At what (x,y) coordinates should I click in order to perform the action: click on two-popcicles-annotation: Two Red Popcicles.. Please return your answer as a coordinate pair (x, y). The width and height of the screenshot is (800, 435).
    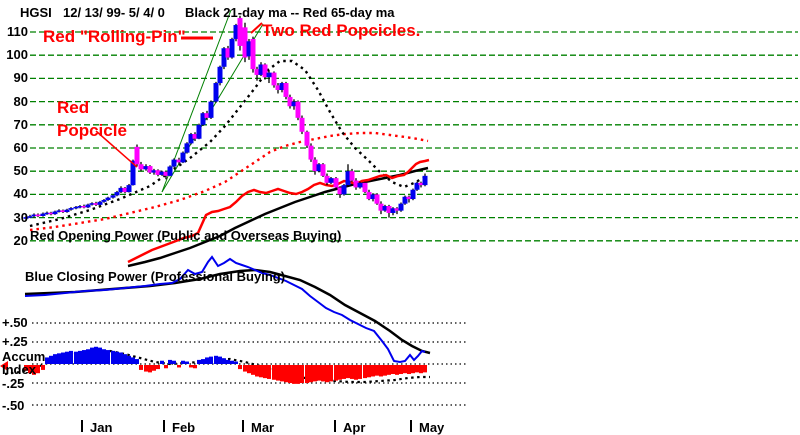
    Looking at the image, I should click on (341, 30).